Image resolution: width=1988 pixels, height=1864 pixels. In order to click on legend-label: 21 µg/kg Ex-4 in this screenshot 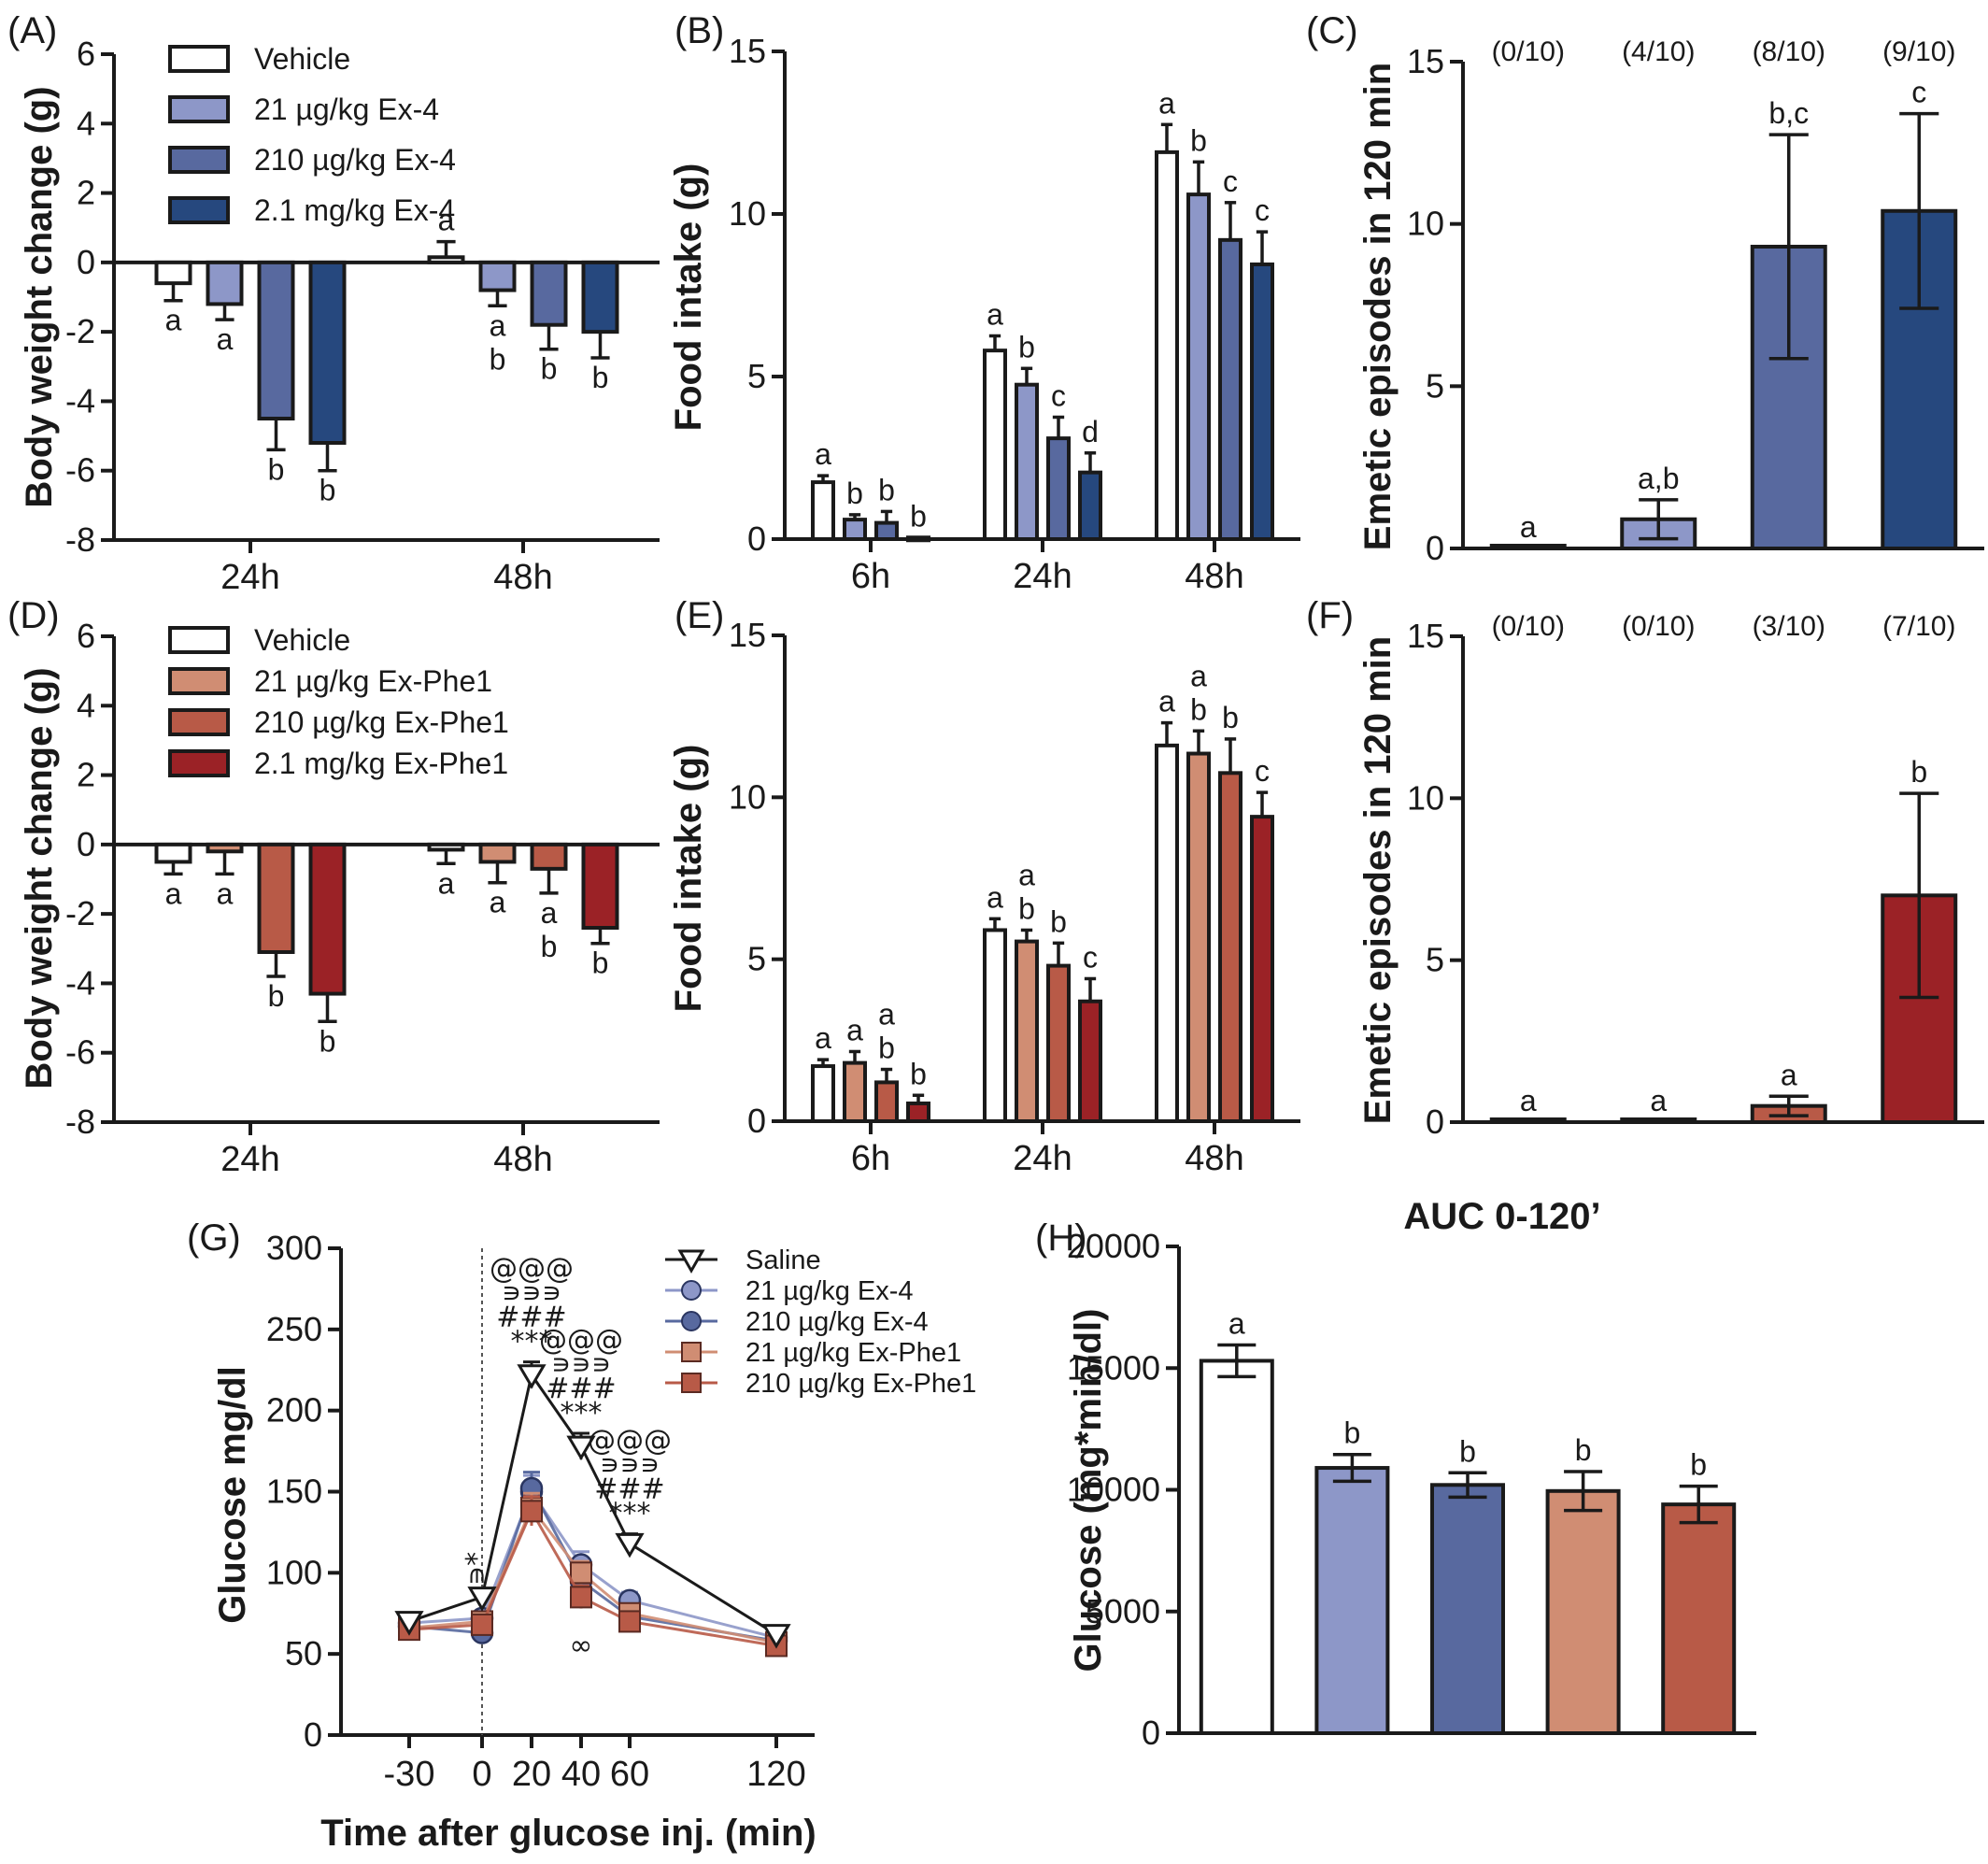, I will do `click(346, 109)`.